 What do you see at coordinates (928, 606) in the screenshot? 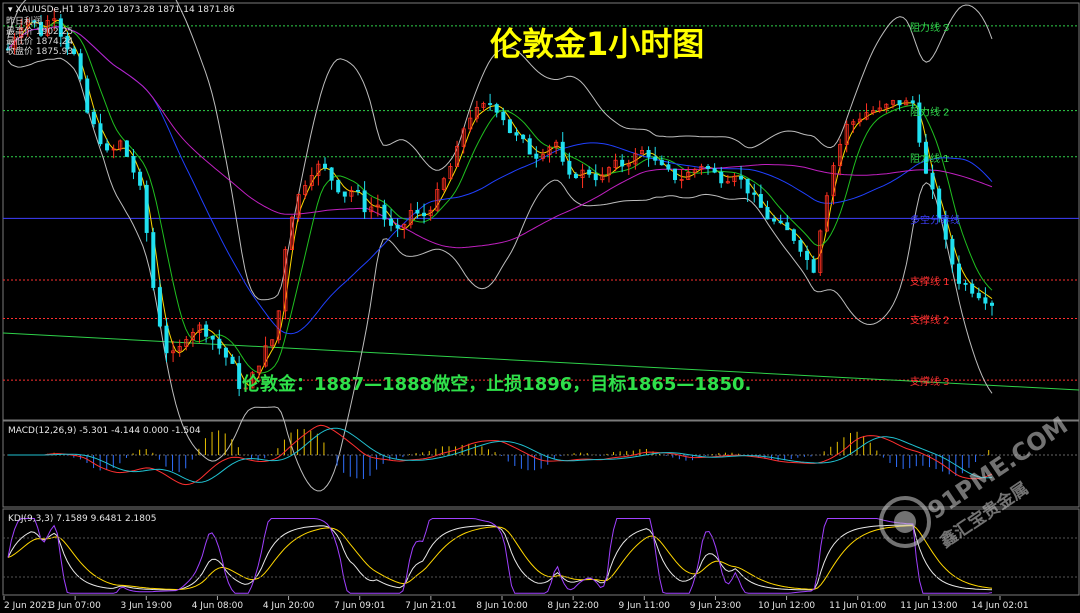
I see `x-tick-label: 11 Jun 13:00` at bounding box center [928, 606].